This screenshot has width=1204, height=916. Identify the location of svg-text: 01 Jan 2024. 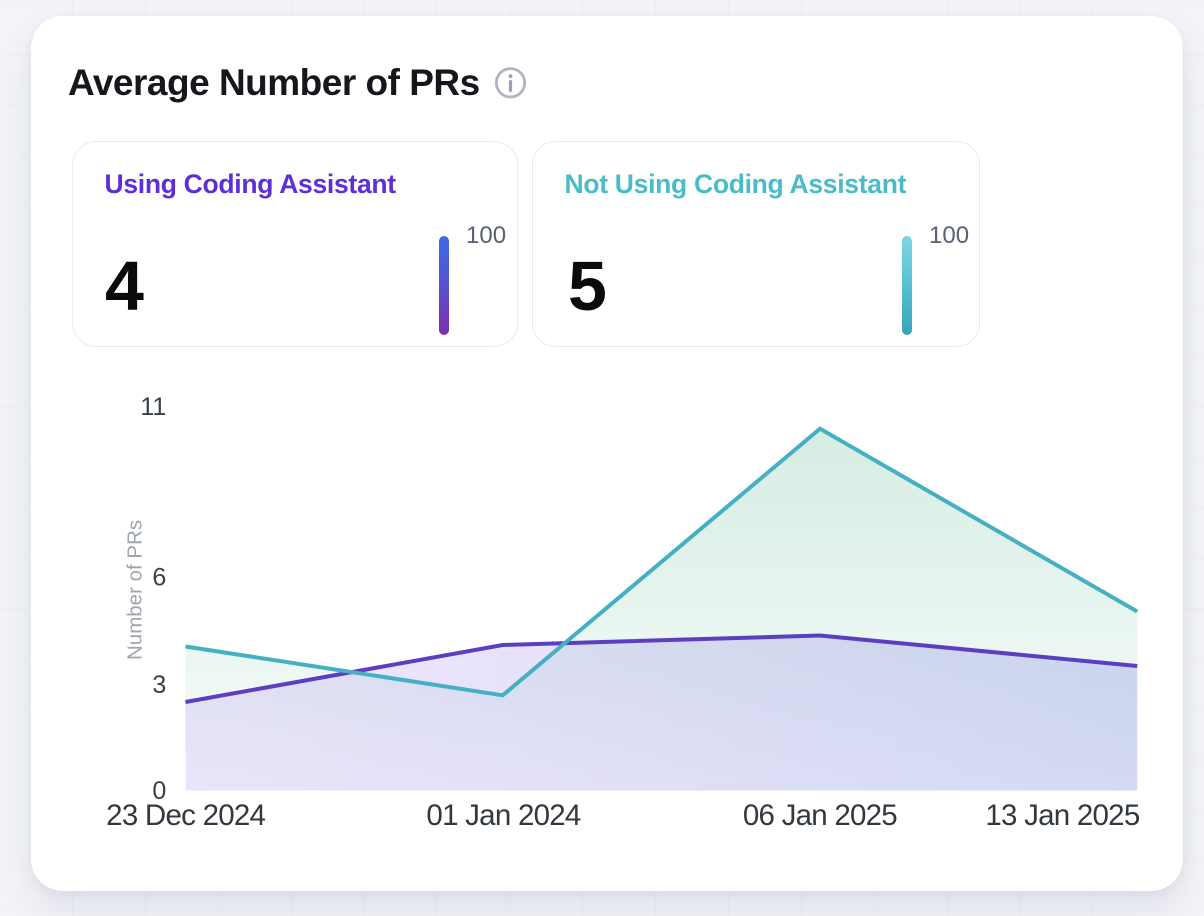
(503, 815).